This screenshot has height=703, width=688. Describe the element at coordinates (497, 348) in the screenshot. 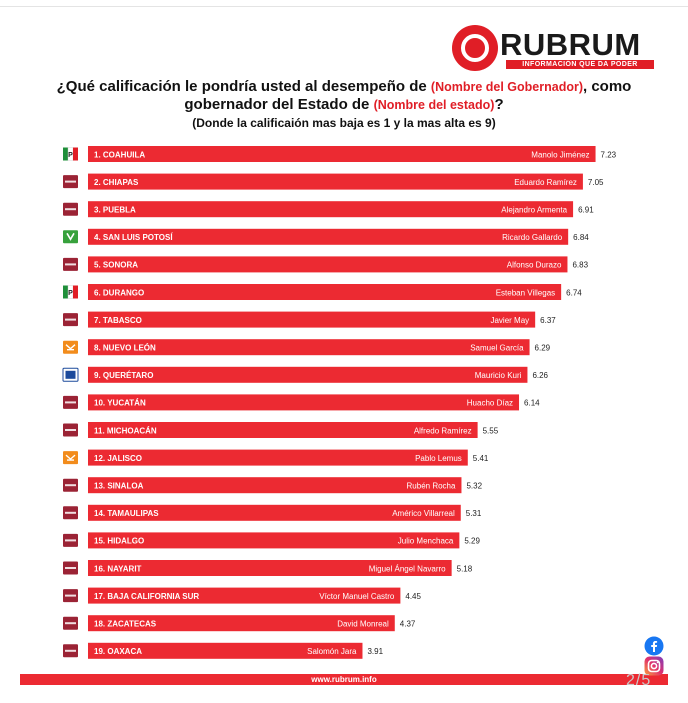

I see `bar-governor-label: Samuel García` at that location.